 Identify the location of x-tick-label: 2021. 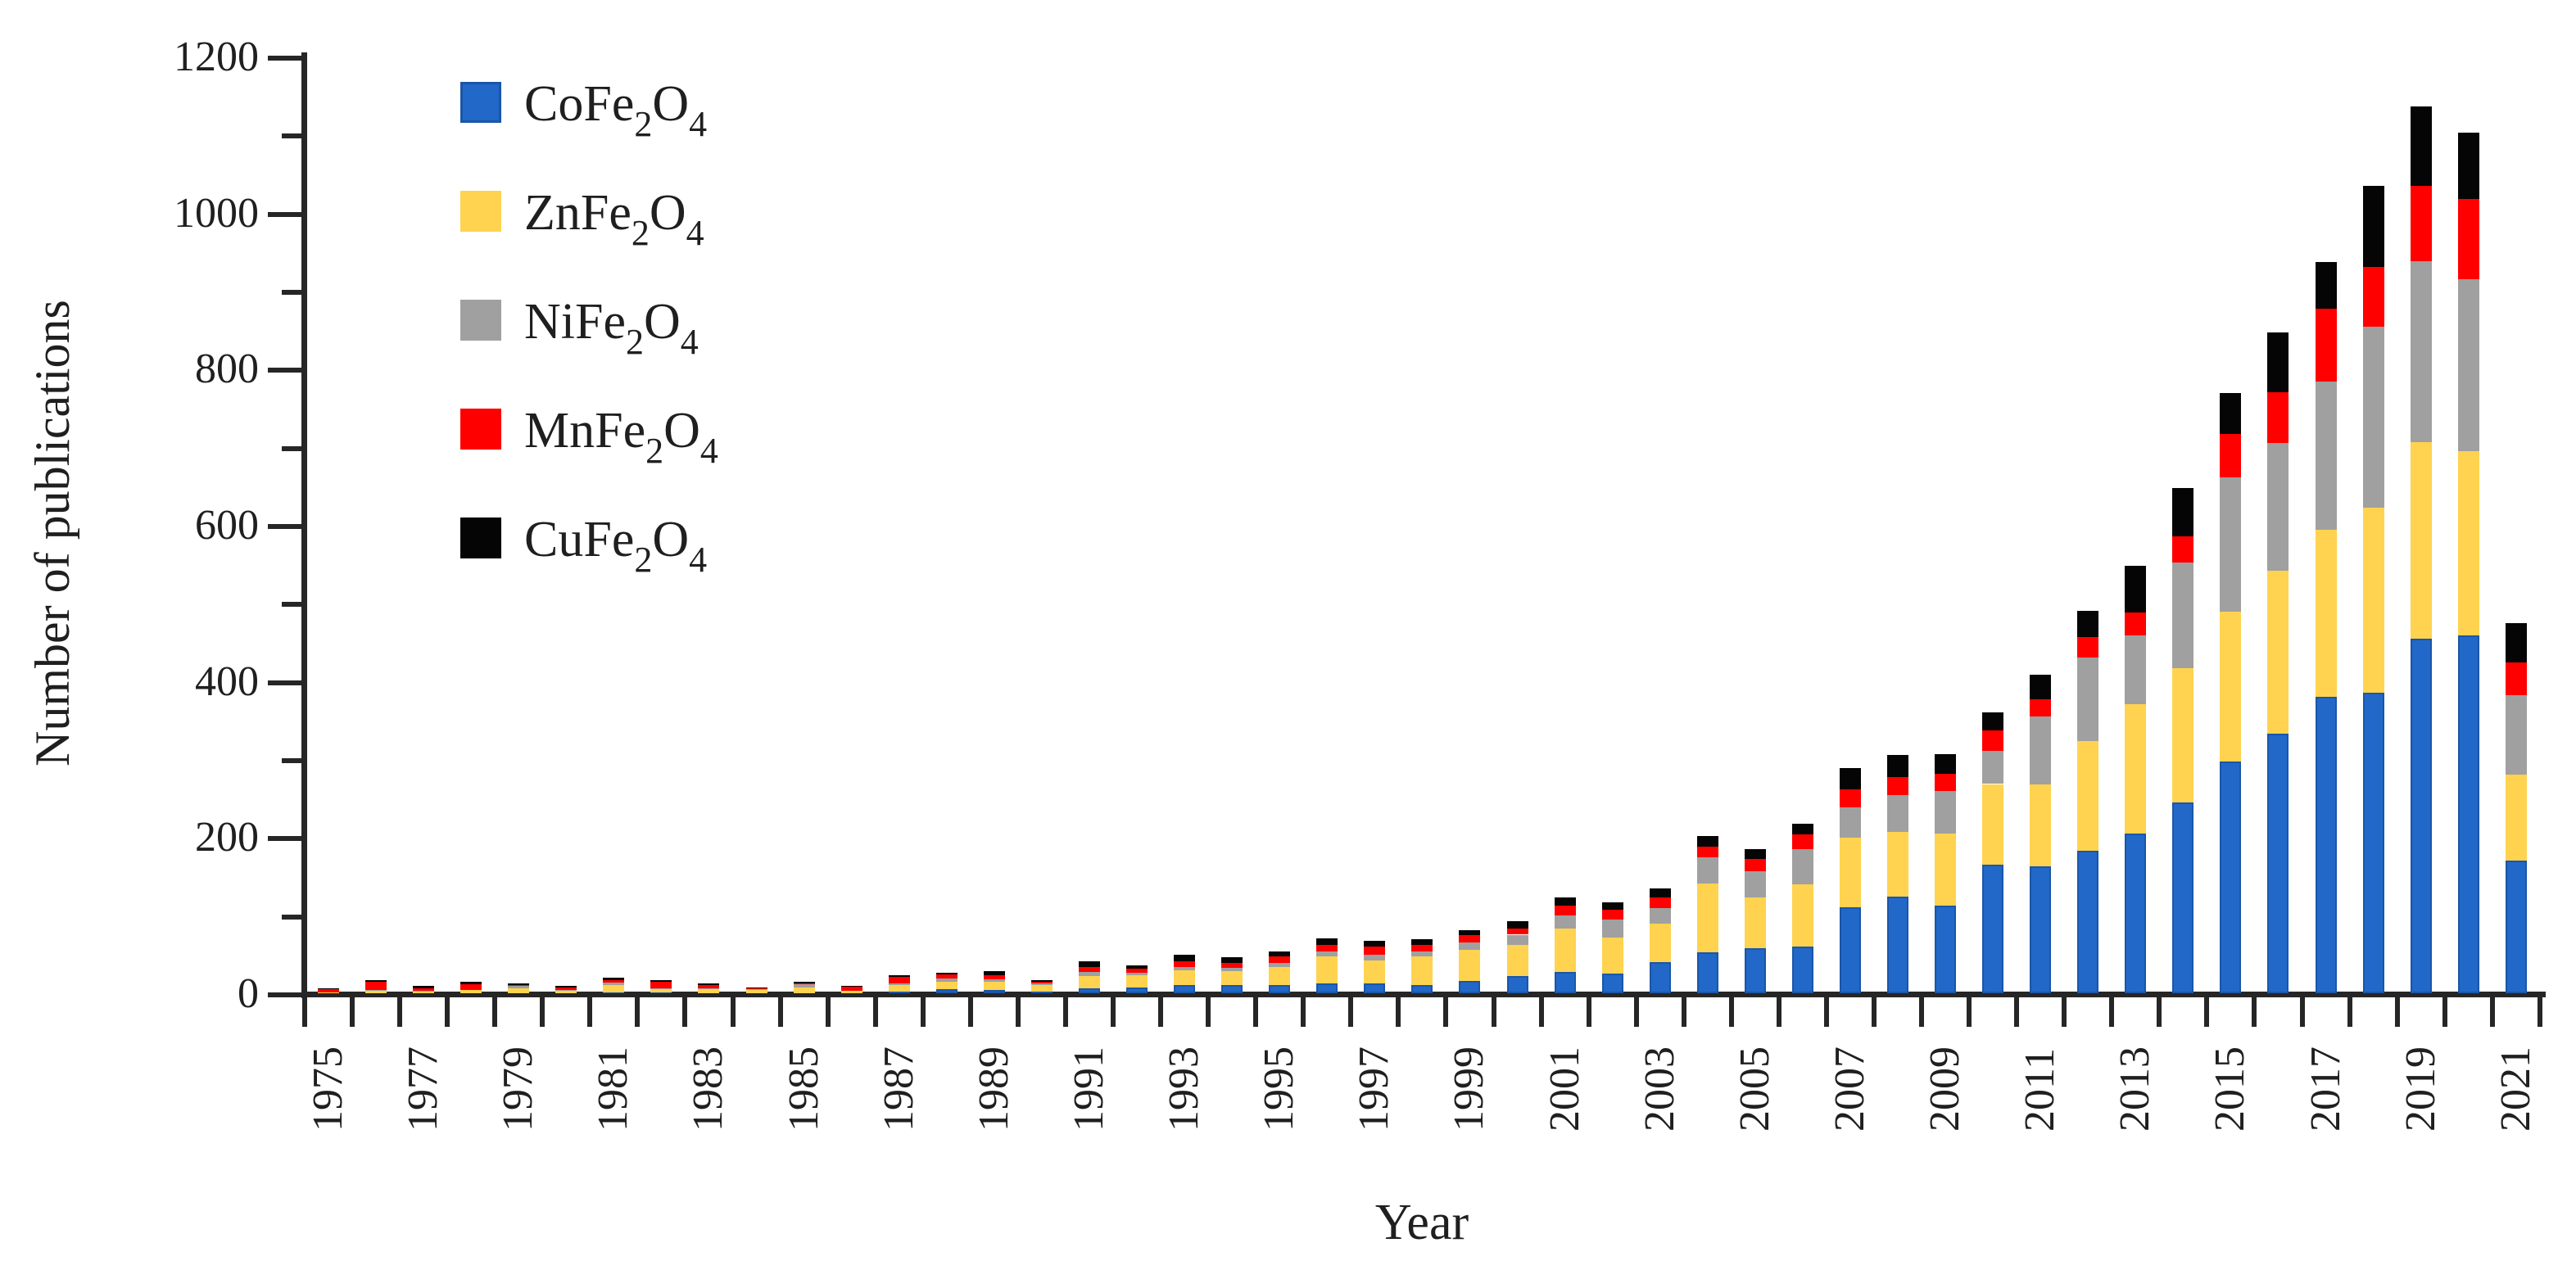
(2515, 1089).